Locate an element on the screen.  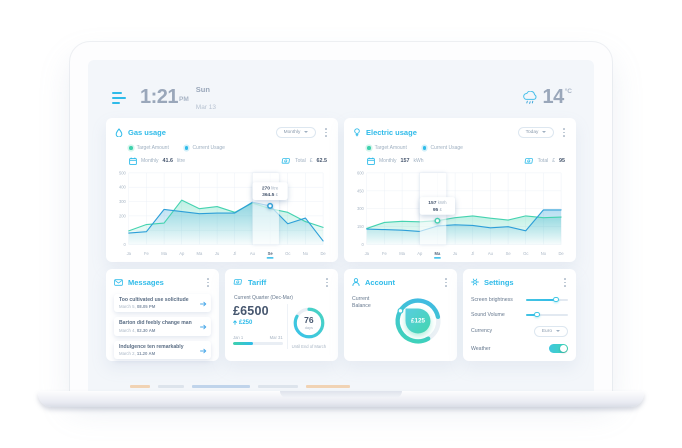
days-remaining-ring: 76 days is located at coordinates (309, 323).